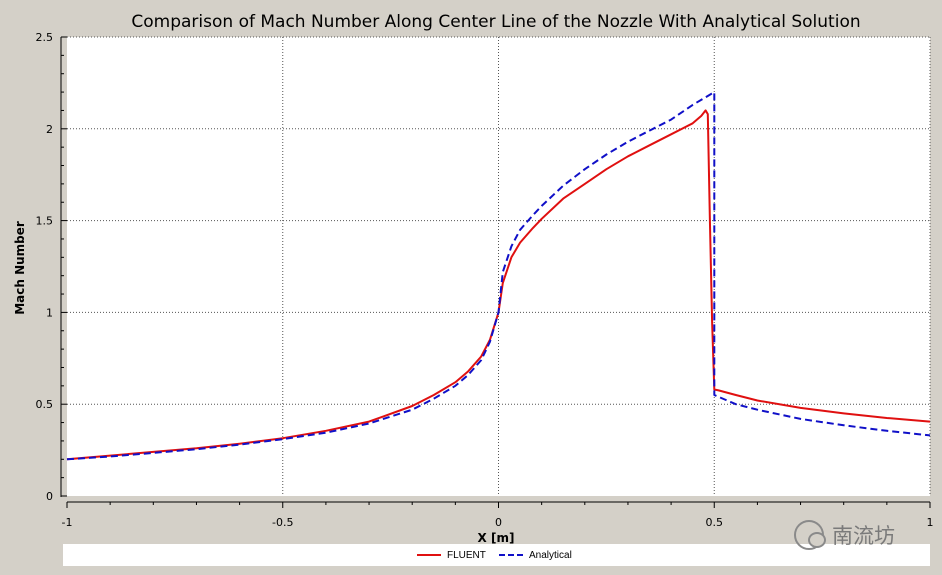  Describe the element at coordinates (715, 522) in the screenshot. I see `x-tick-label: 0.5` at that location.